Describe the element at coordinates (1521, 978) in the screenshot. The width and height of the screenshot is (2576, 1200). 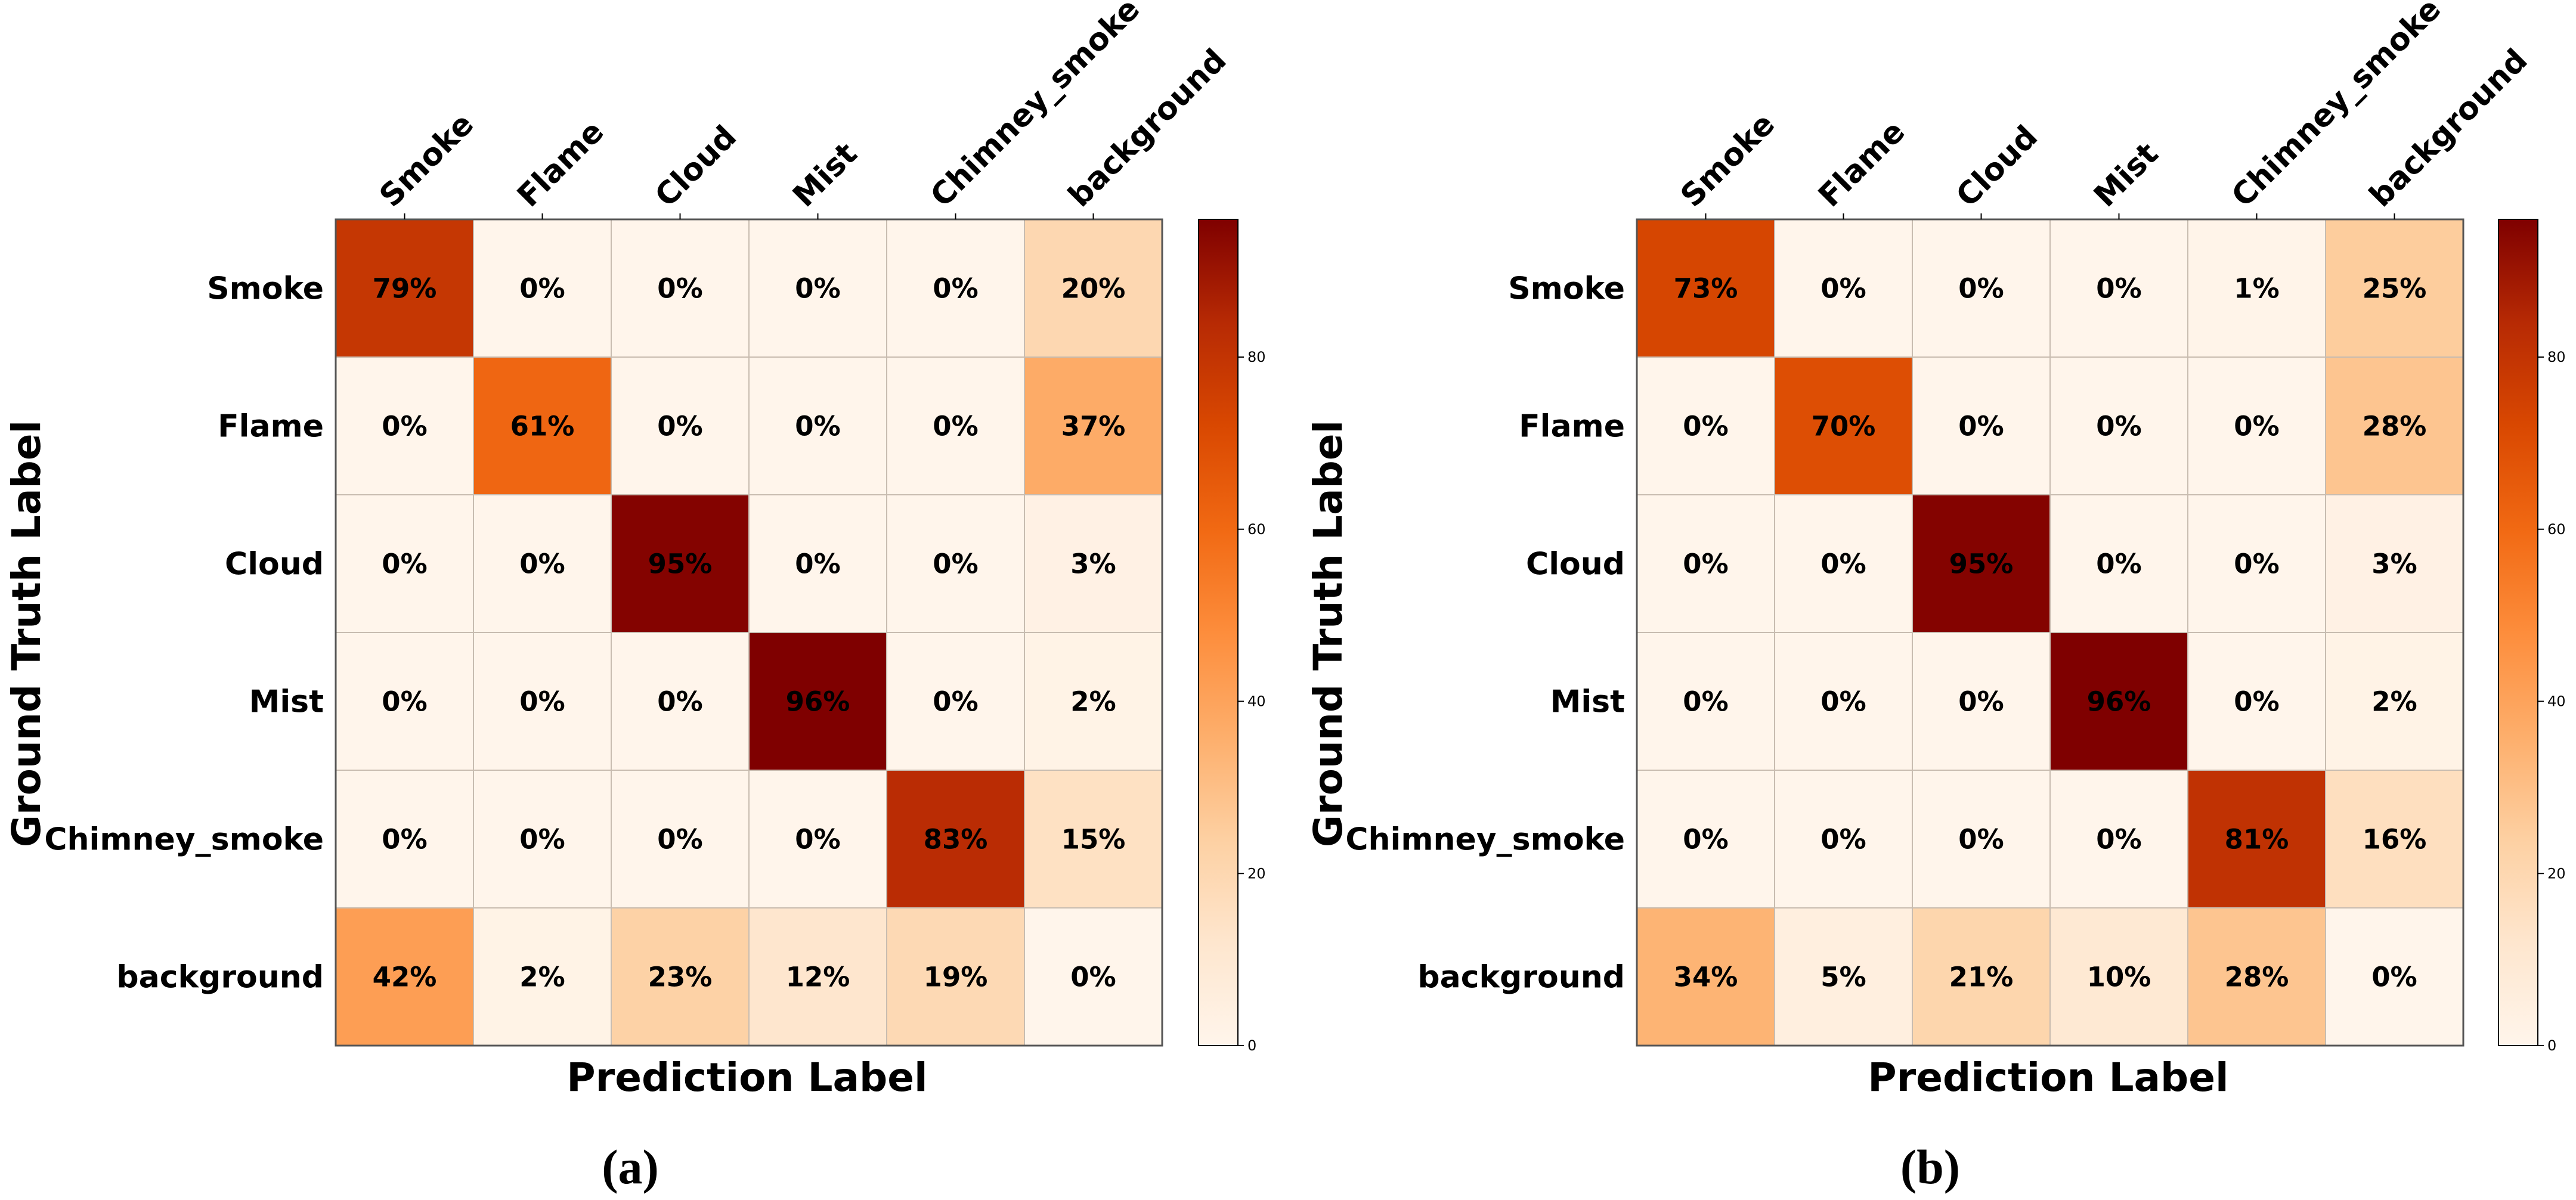
I see `y-tick-label: background` at that location.